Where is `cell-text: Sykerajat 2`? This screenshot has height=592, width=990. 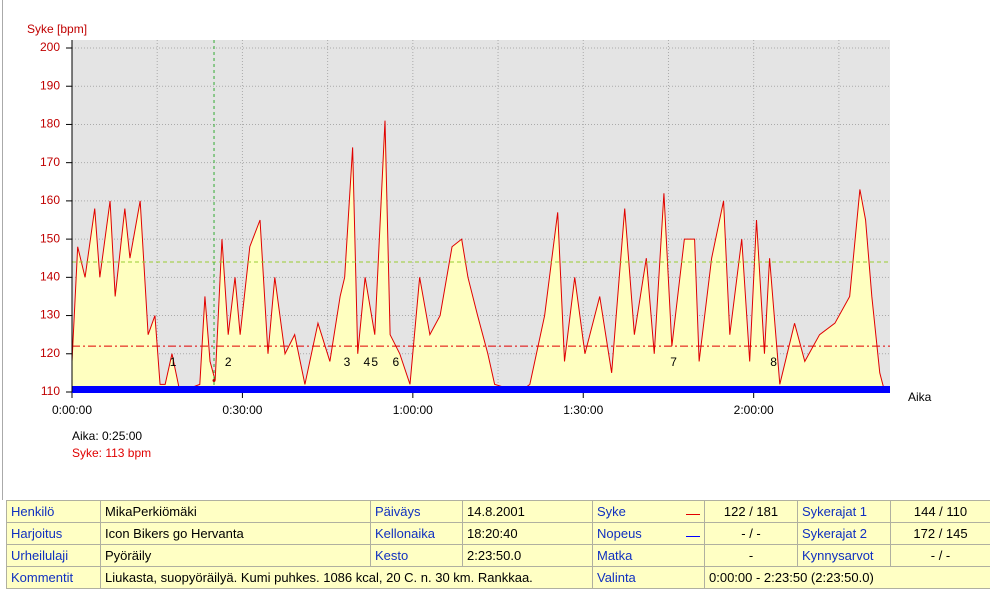
cell-text: Sykerajat 2 is located at coordinates (835, 533).